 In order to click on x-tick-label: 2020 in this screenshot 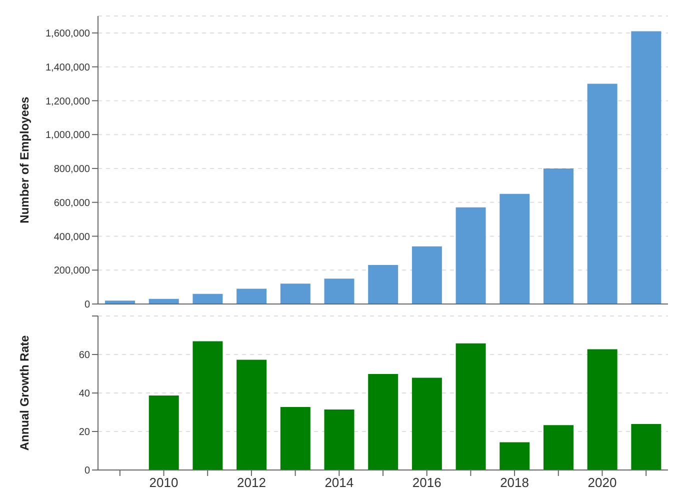, I will do `click(602, 482)`.